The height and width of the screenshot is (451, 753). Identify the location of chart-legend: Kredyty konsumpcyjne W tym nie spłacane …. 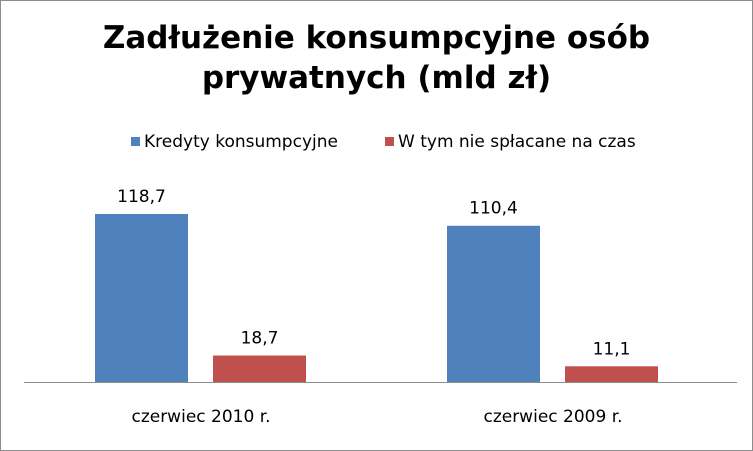
(376, 143).